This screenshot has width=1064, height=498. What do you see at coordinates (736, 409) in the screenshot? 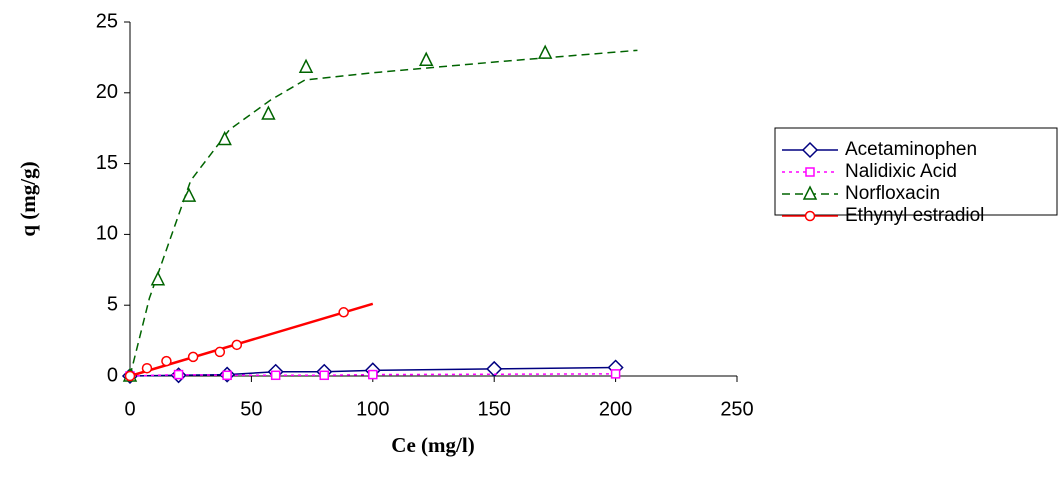
I see `x-tick-label: 250` at bounding box center [736, 409].